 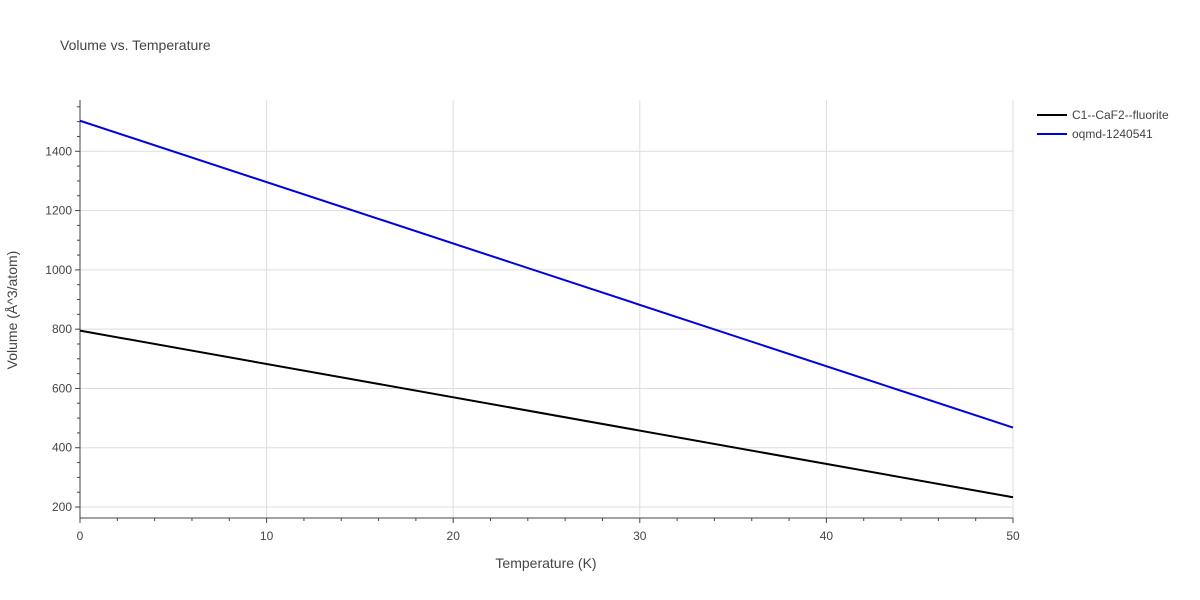 What do you see at coordinates (640, 536) in the screenshot?
I see `x-tick-label: 30` at bounding box center [640, 536].